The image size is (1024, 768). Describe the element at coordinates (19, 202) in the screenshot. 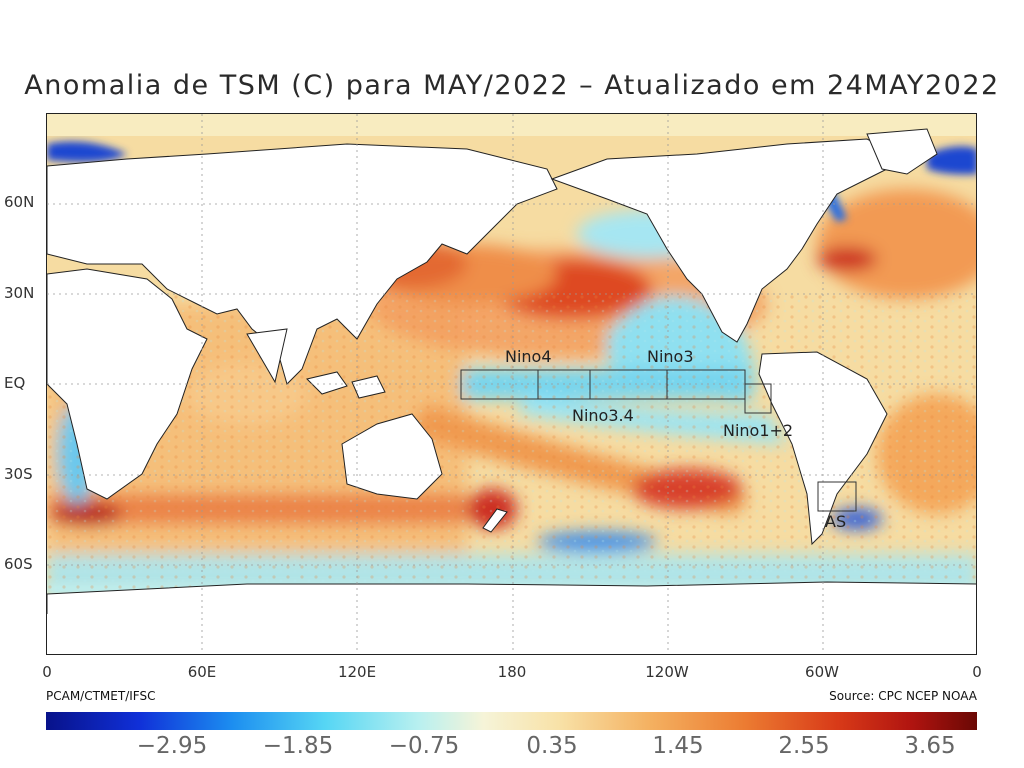

I see `lat-label-60n: 60N` at that location.